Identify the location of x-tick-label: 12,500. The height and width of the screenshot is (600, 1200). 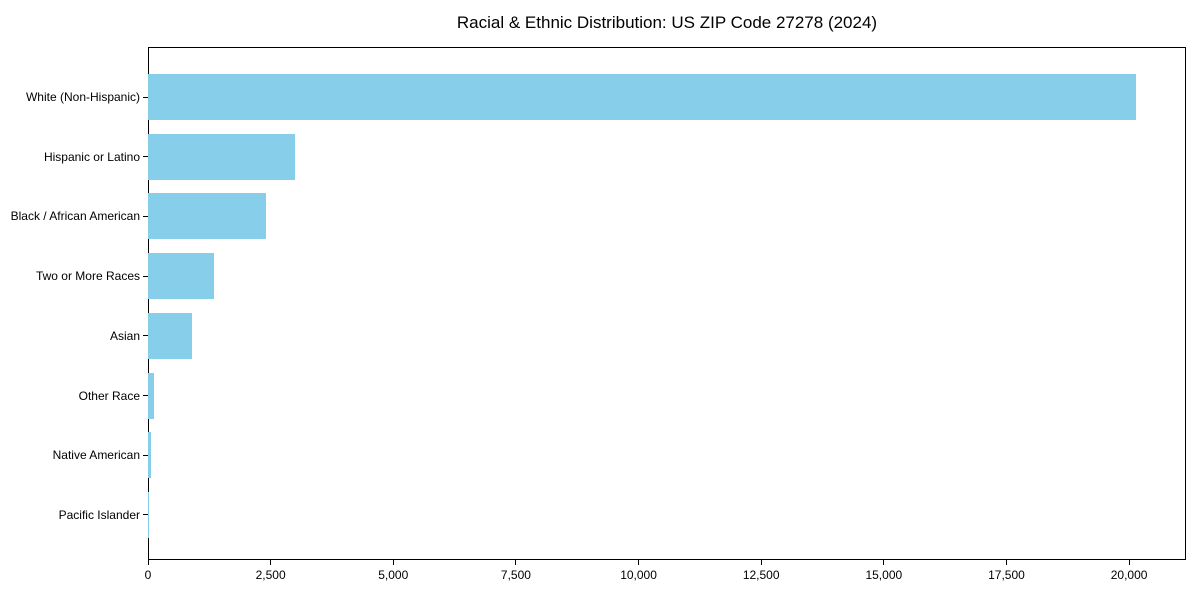
(761, 575).